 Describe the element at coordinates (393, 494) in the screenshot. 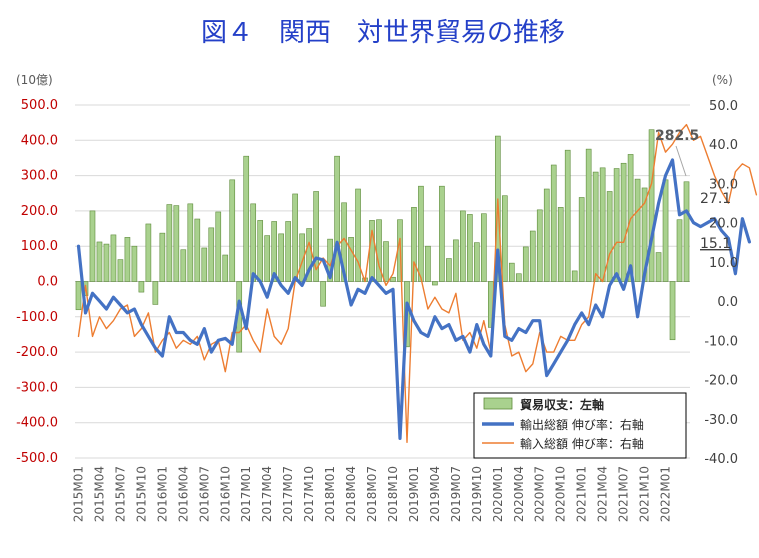

I see `x-tick-label: 2018M10` at that location.